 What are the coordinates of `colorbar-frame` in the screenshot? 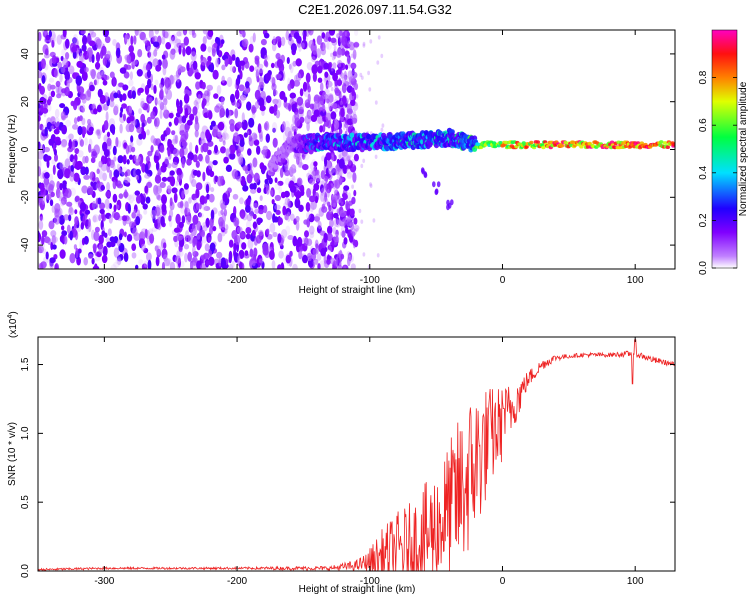 It's located at (724, 149).